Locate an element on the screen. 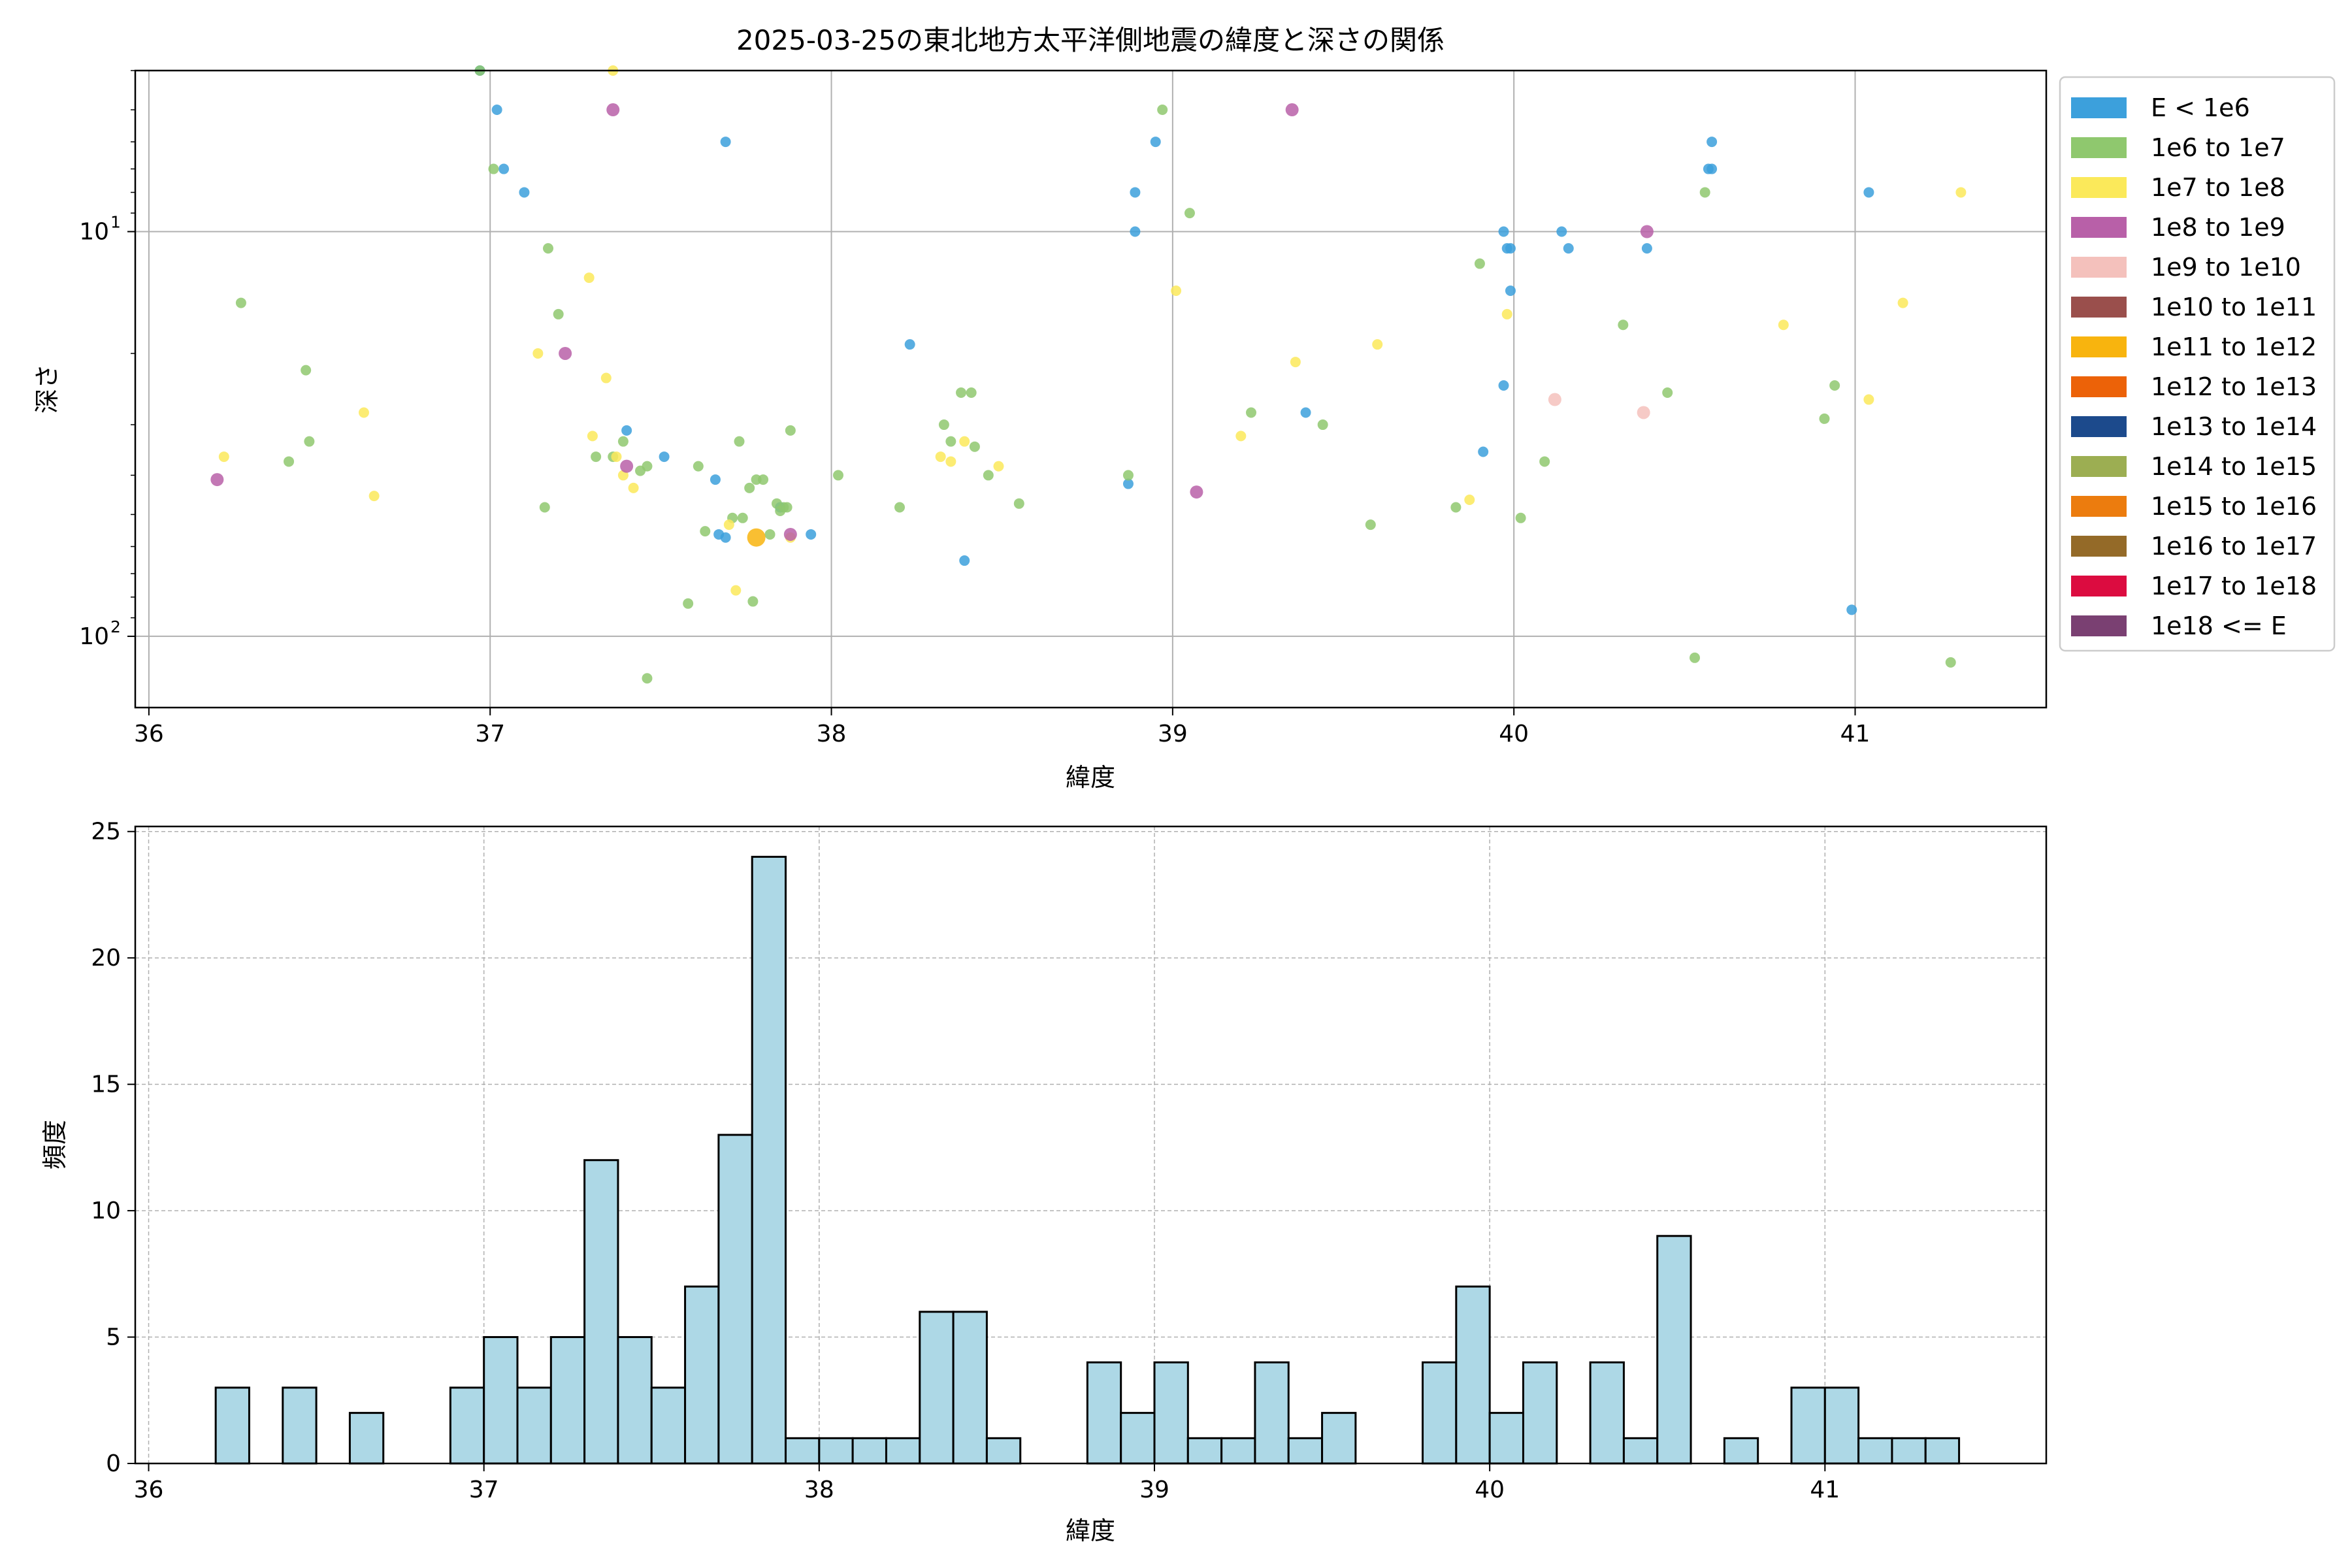  scatter-x-tick-label: 39 is located at coordinates (1173, 734).